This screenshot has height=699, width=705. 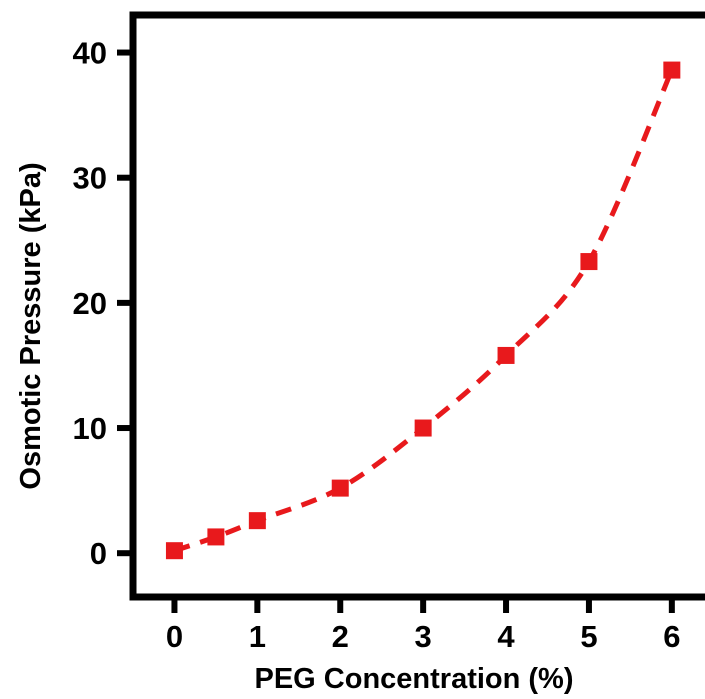 I want to click on y-tick-label: 20, so click(x=90, y=303).